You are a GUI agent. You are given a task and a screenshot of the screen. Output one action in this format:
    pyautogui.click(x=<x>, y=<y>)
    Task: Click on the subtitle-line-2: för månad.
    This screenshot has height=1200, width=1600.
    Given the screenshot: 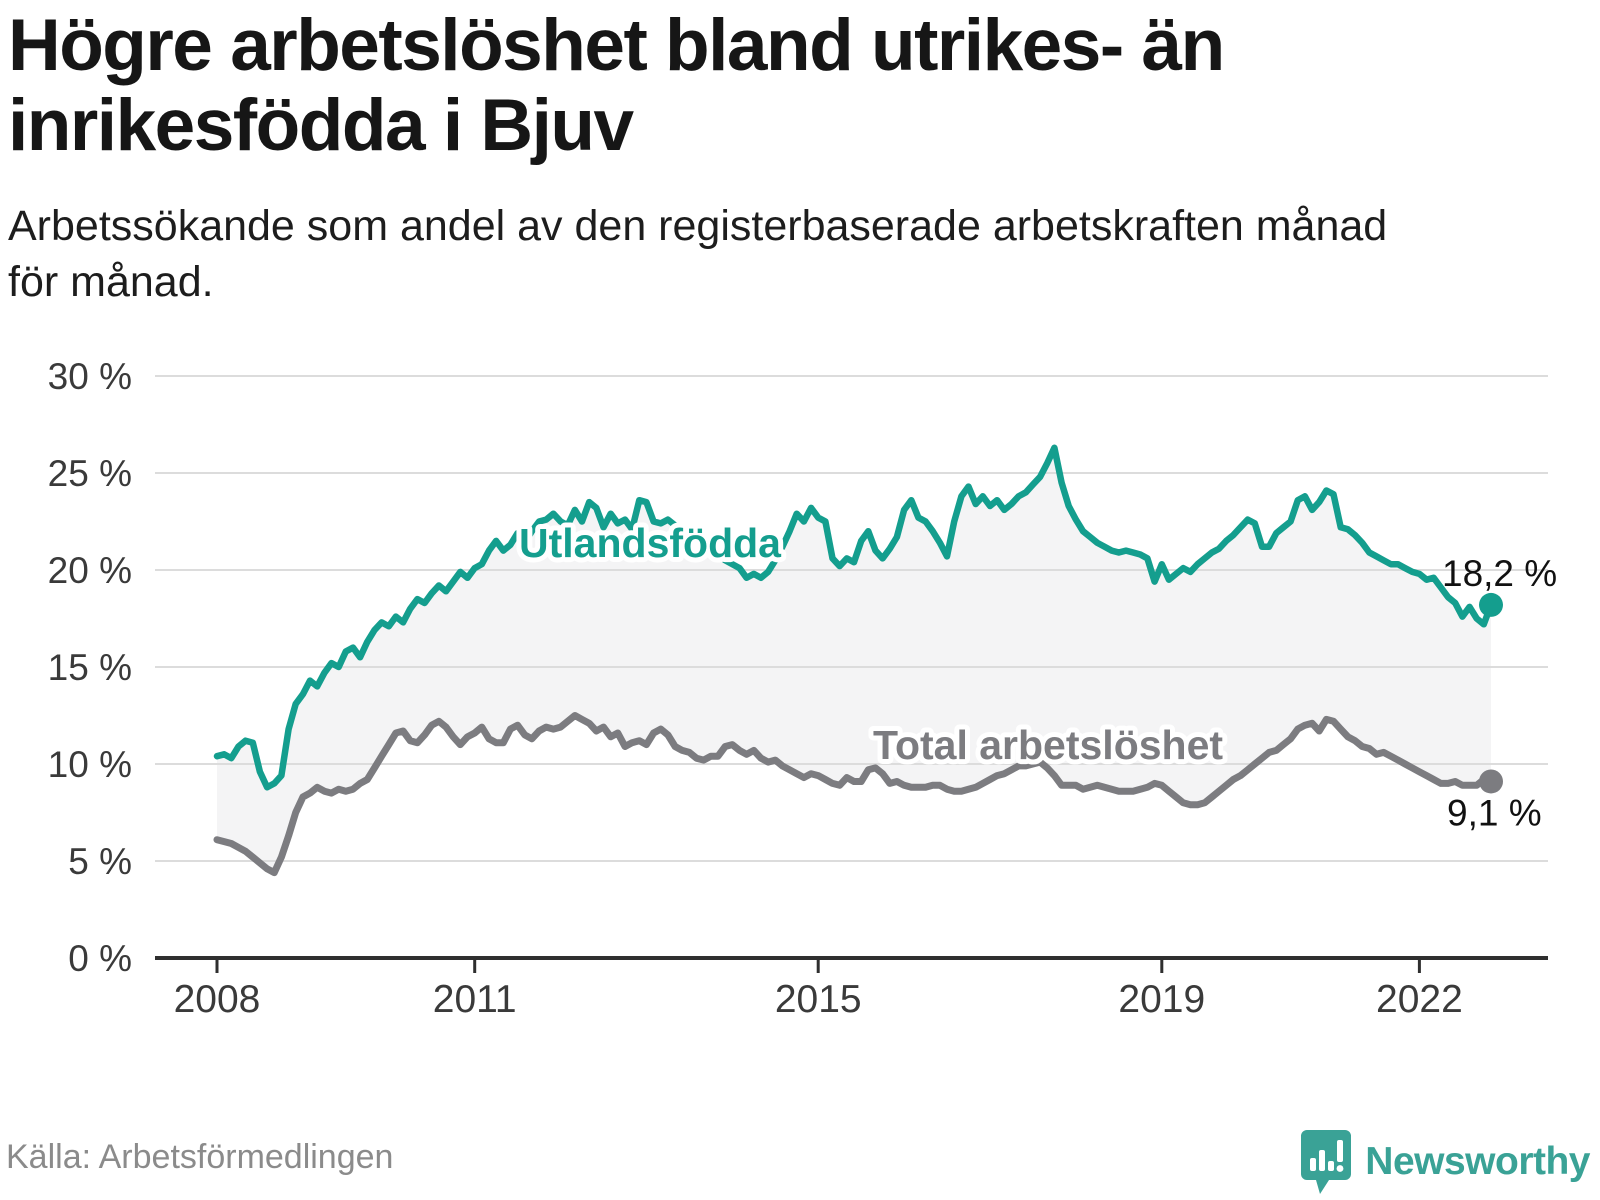 What is the action you would take?
    pyautogui.click(x=111, y=282)
    